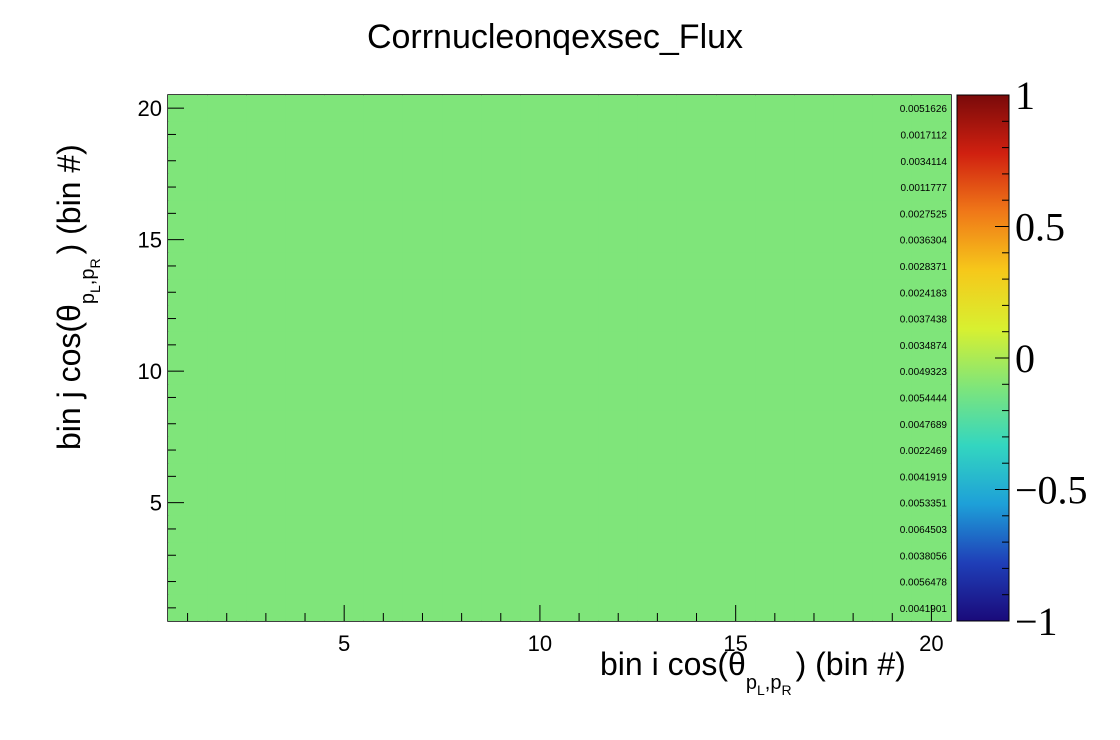  What do you see at coordinates (924, 609) in the screenshot?
I see `cell-value-label: 0.0041901` at bounding box center [924, 609].